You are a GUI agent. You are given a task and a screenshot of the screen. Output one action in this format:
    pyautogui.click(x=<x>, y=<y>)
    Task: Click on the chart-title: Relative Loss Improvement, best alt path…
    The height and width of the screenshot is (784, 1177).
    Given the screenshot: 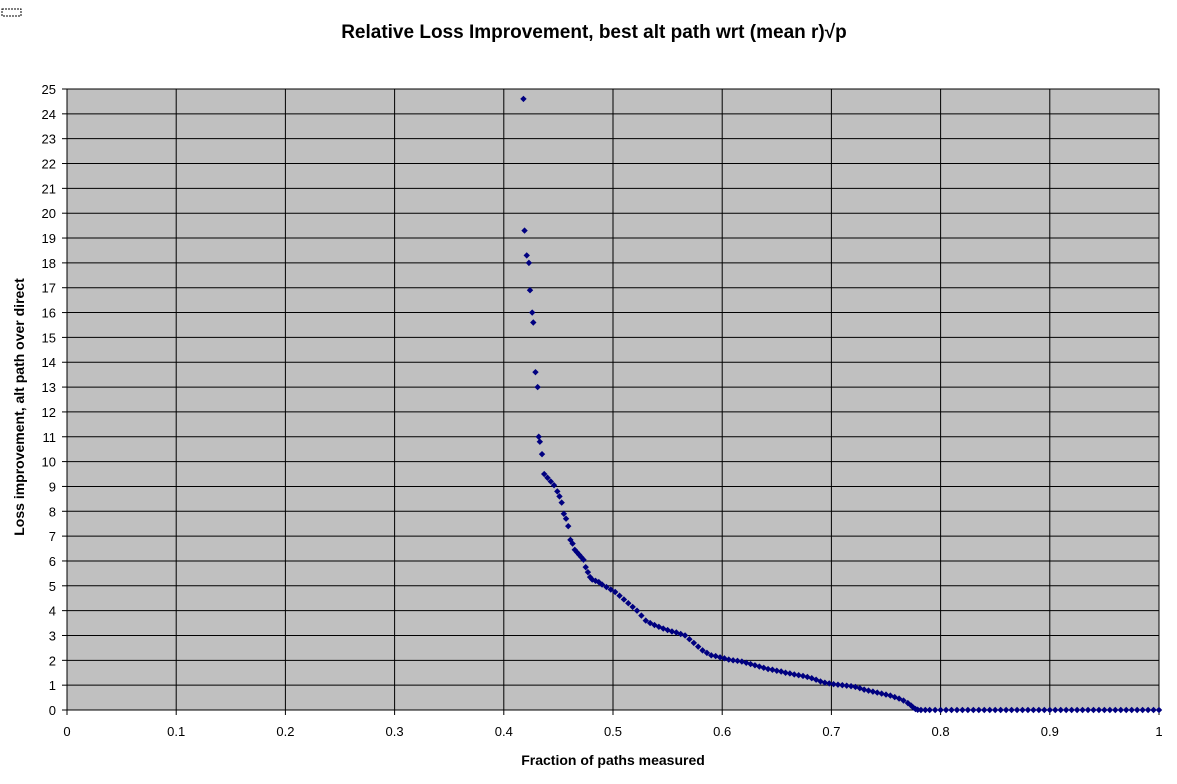 What is the action you would take?
    pyautogui.click(x=594, y=32)
    